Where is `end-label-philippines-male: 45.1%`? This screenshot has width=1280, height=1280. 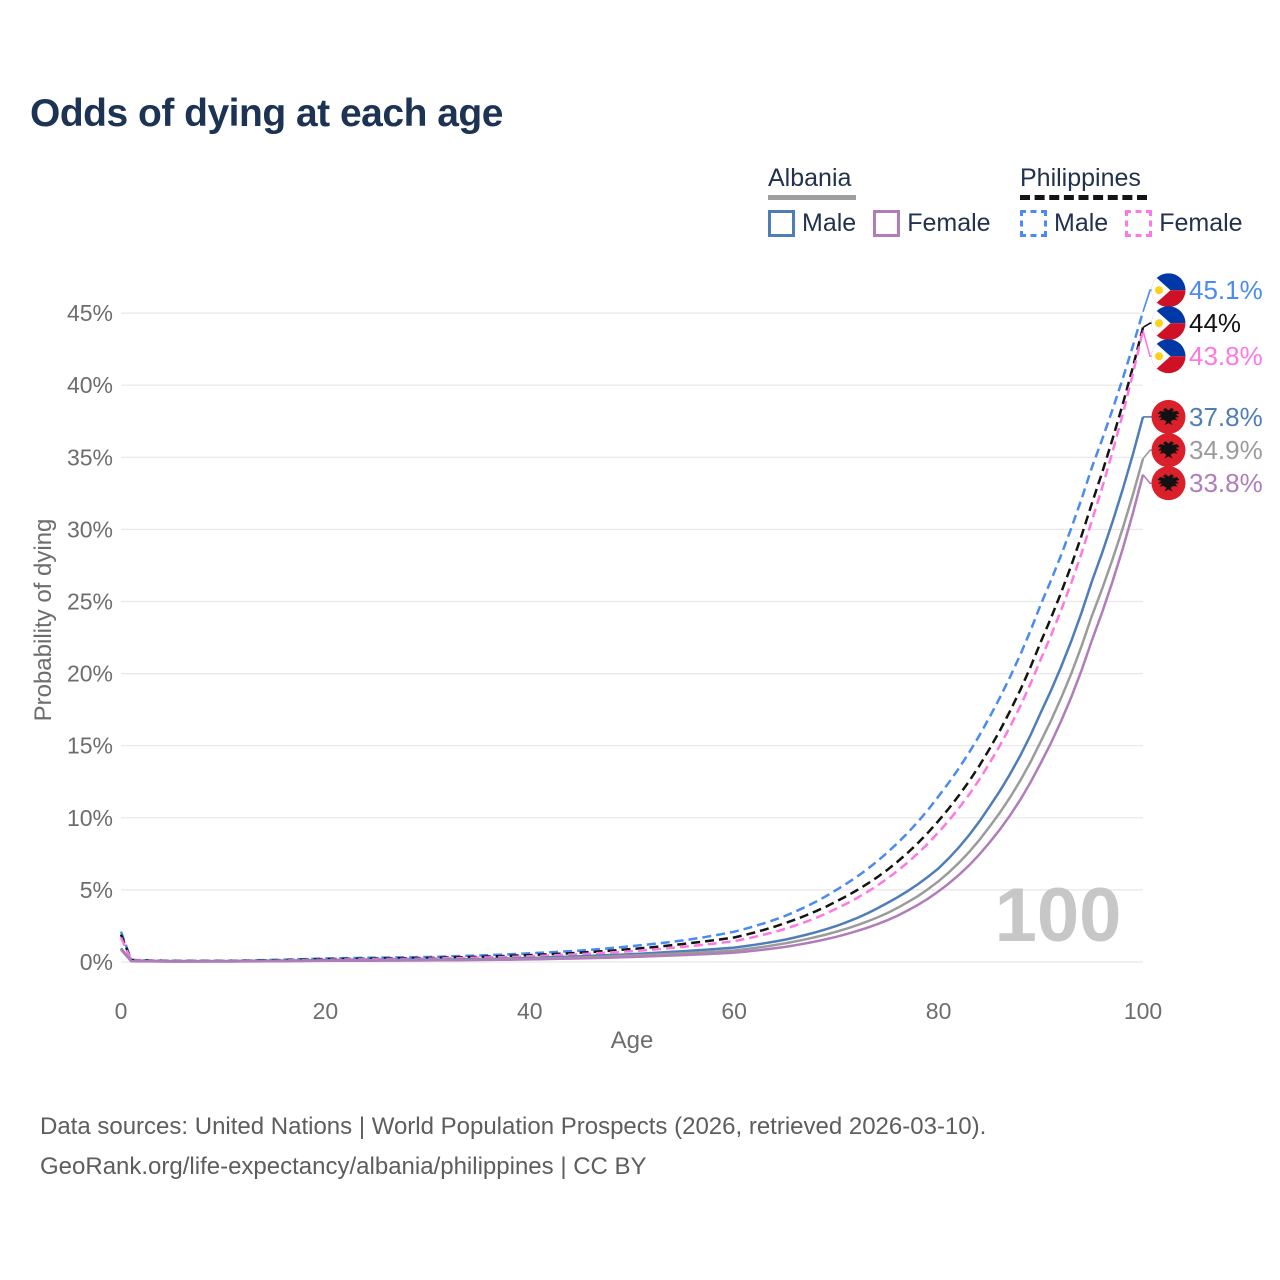 end-label-philippines-male: 45.1% is located at coordinates (1202, 292).